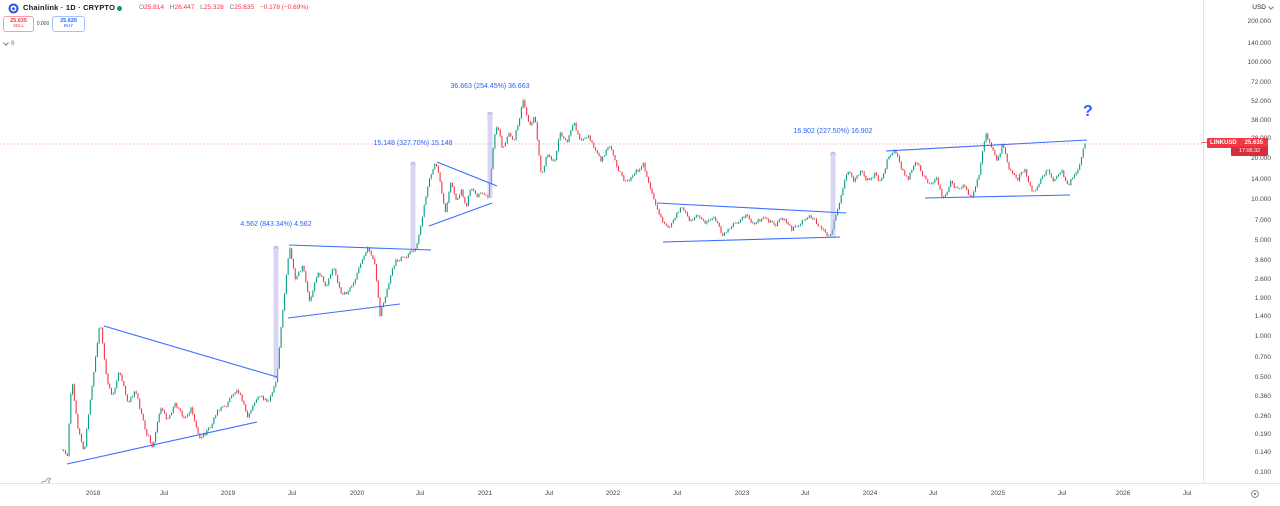 This screenshot has height=506, width=1280. What do you see at coordinates (413, 143) in the screenshot?
I see `measure-annotation: 15.148 (327.70%) 15.148` at bounding box center [413, 143].